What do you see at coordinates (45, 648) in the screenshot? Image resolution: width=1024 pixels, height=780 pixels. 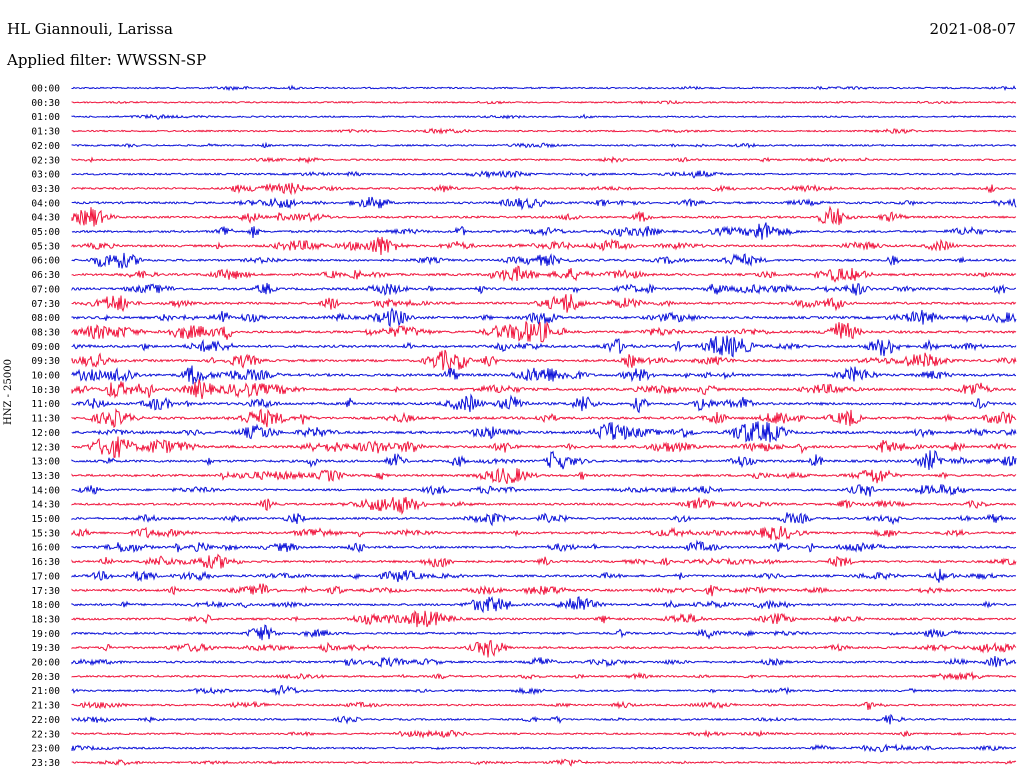 I see `row-time-label: 19:30` at bounding box center [45, 648].